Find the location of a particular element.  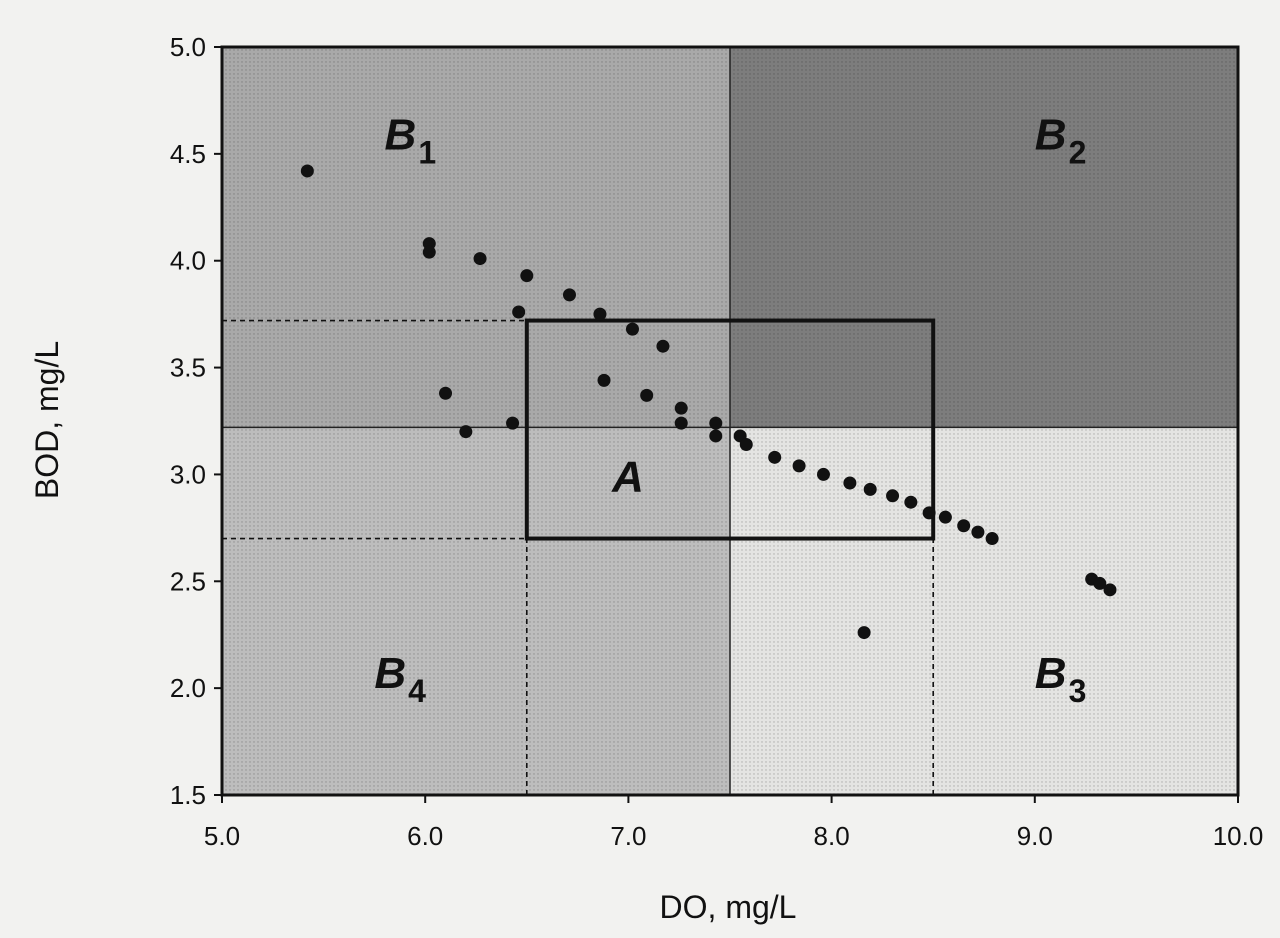

region-label-b4: B4 is located at coordinates (400, 679).